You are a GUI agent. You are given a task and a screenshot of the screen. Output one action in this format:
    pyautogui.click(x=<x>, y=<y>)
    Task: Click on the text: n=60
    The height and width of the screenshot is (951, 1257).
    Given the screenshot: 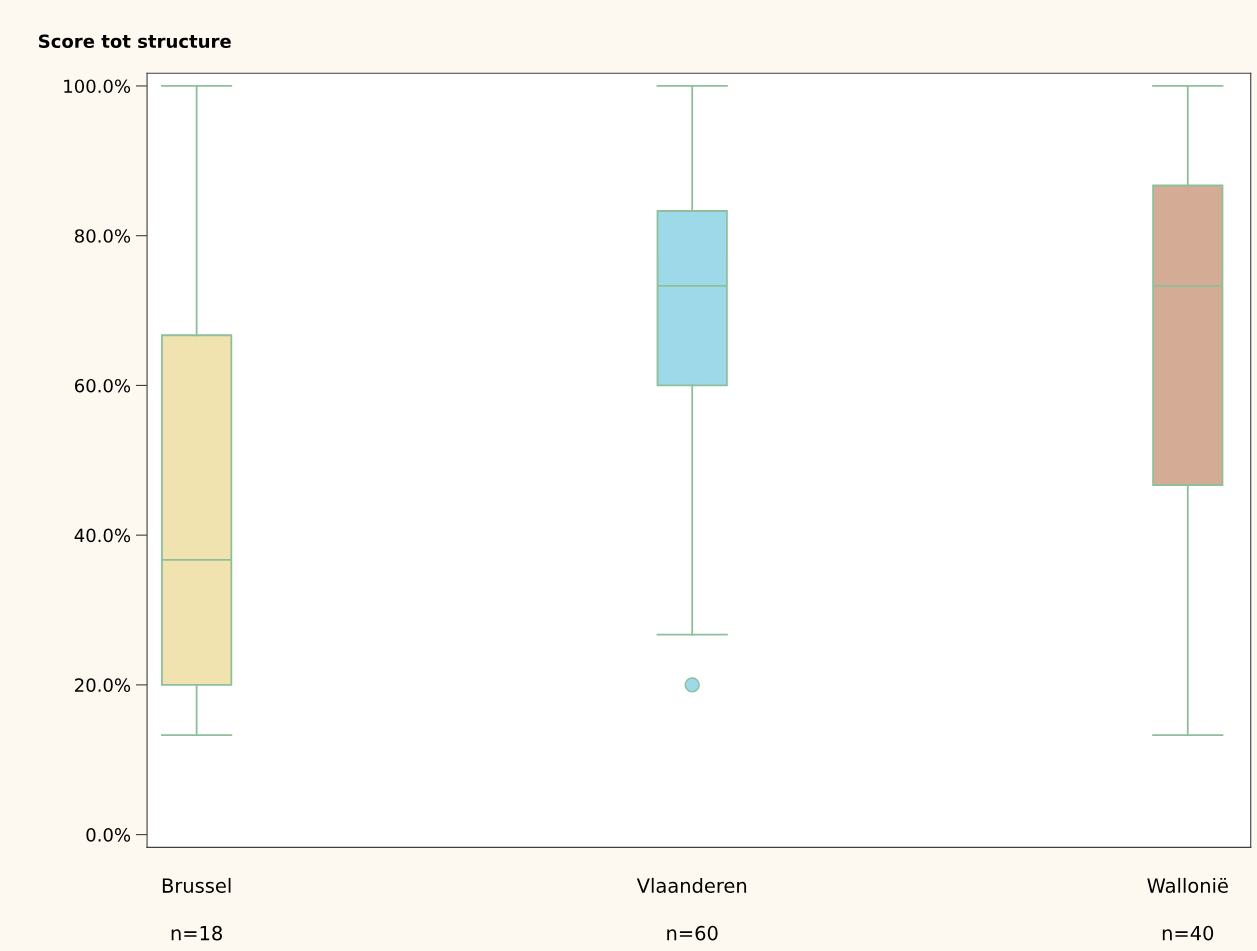 What is the action you would take?
    pyautogui.click(x=692, y=933)
    